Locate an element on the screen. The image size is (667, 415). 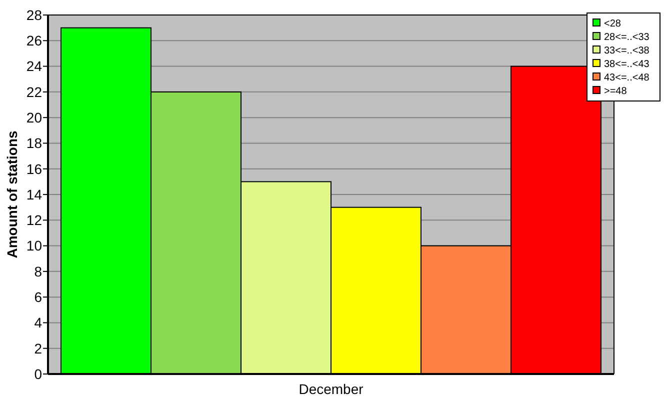
y-tick-label: 14 is located at coordinates (34, 194).